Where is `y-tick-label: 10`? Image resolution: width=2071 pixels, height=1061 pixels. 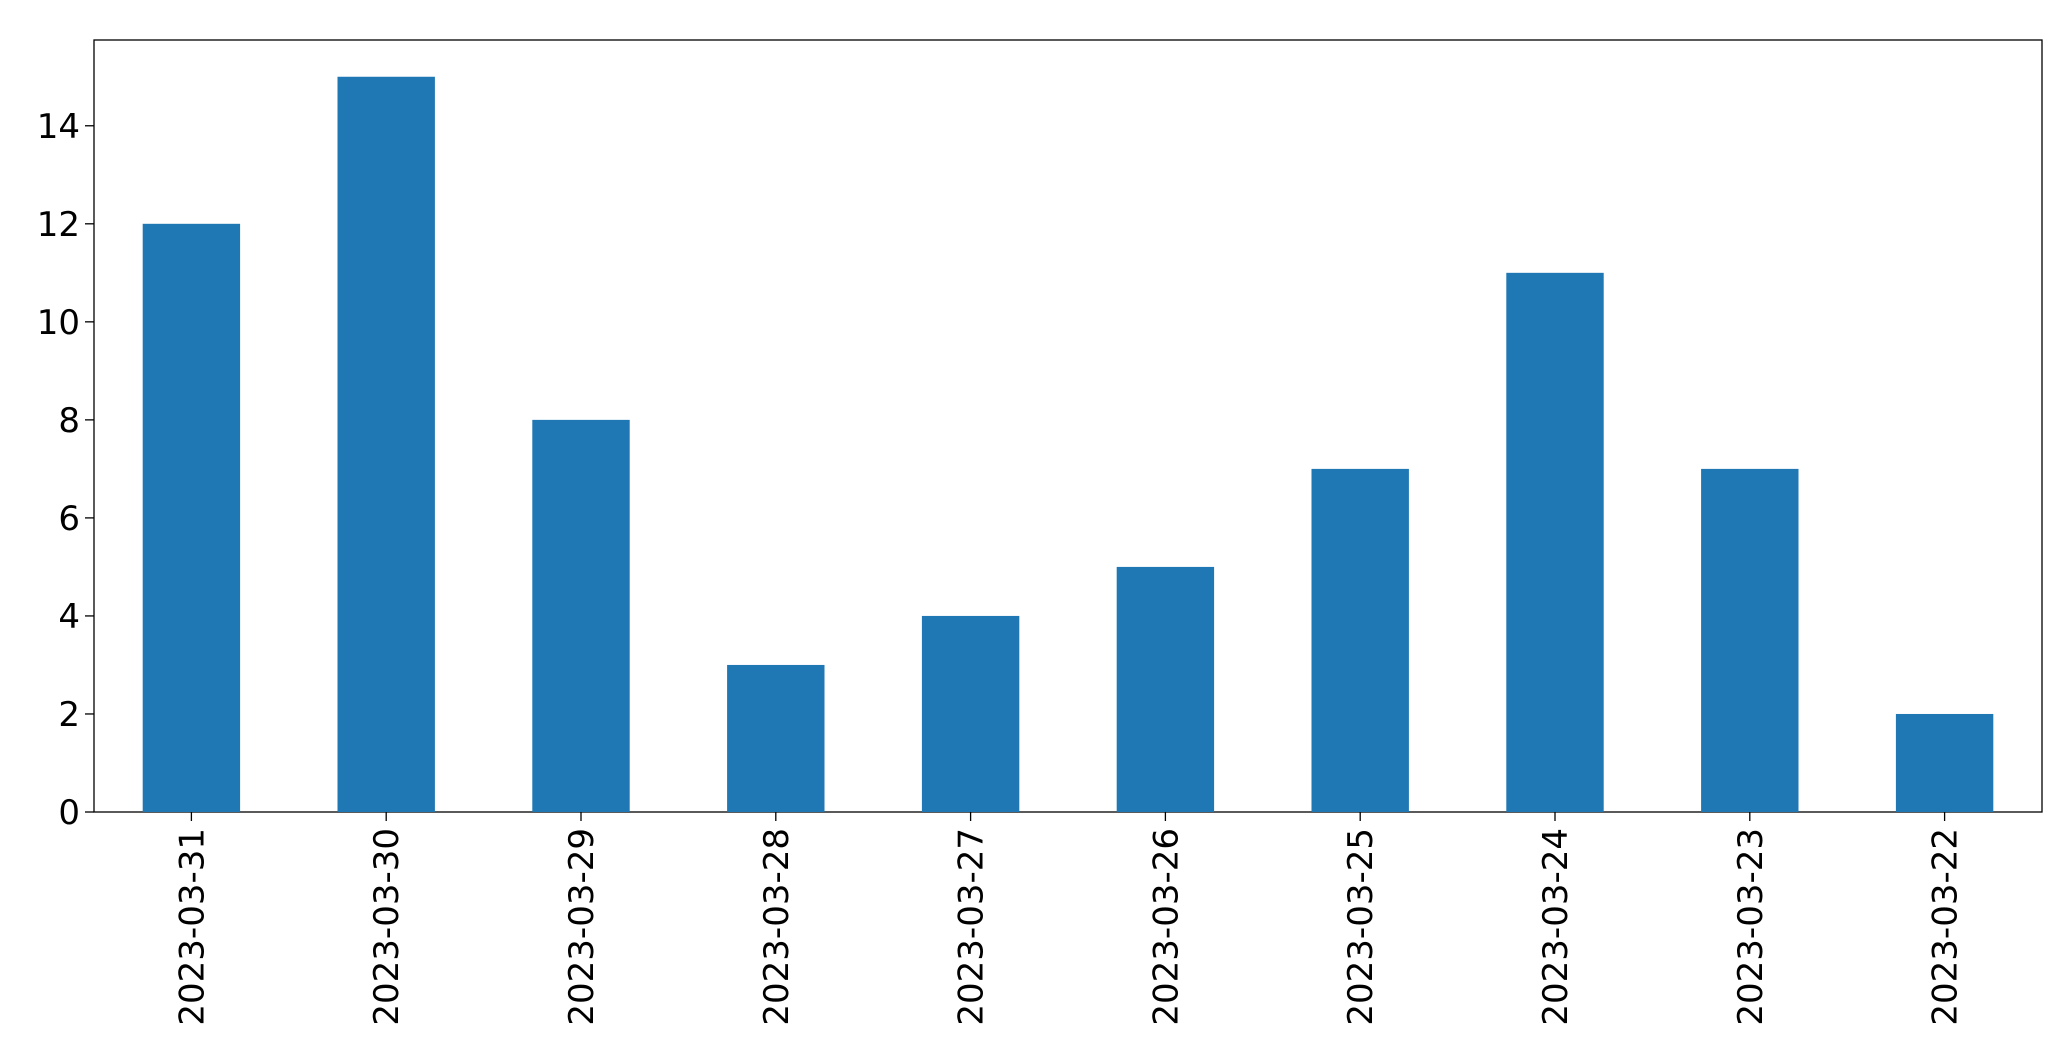
y-tick-label: 10 is located at coordinates (58, 323).